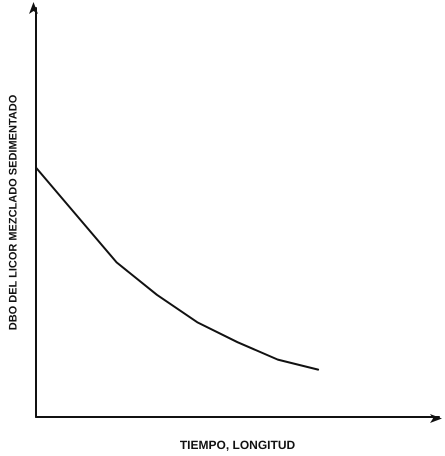 Image resolution: width=445 pixels, height=456 pixels. Describe the element at coordinates (14, 212) in the screenshot. I see `y-axis-title: DBO DEL LICOR MEZCLADO SEDIMENTADO` at that location.